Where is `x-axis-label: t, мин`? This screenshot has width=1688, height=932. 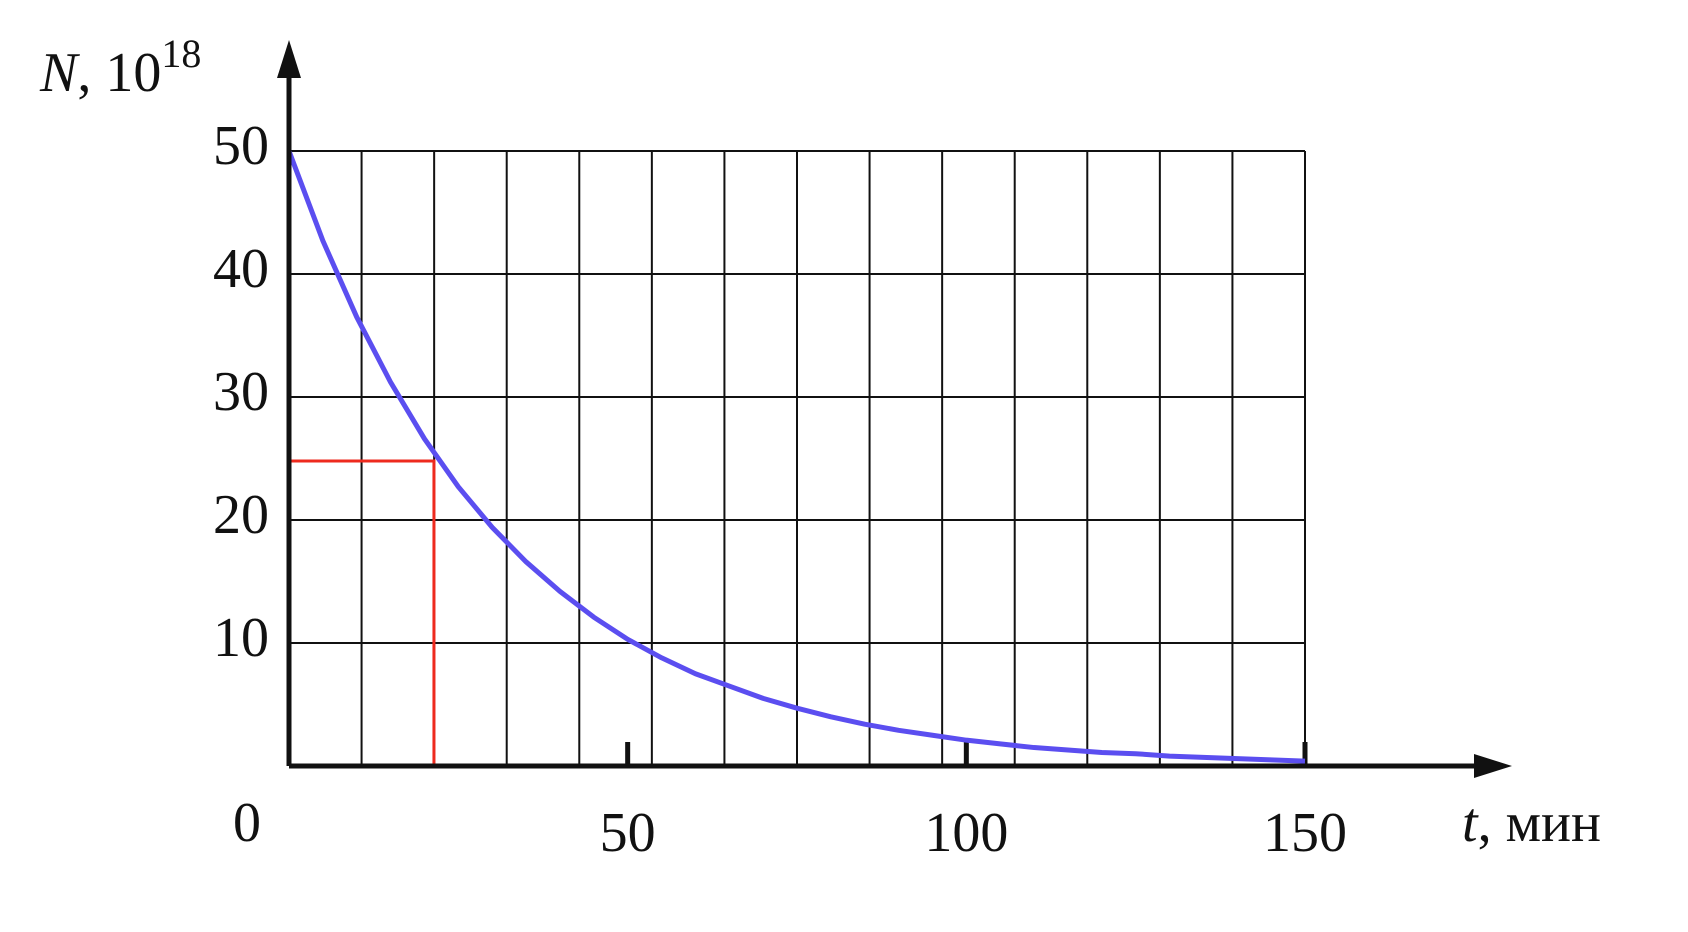 x-axis-label: t, мин is located at coordinates (1531, 823).